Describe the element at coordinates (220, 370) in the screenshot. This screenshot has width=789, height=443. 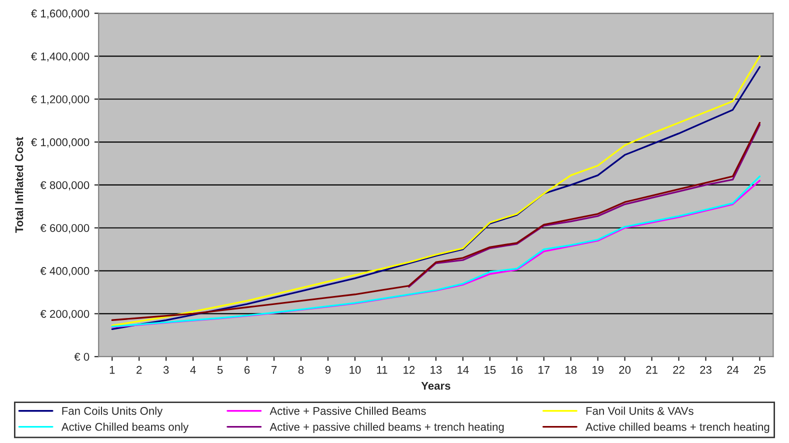
I see `x-tick-label: 5` at that location.